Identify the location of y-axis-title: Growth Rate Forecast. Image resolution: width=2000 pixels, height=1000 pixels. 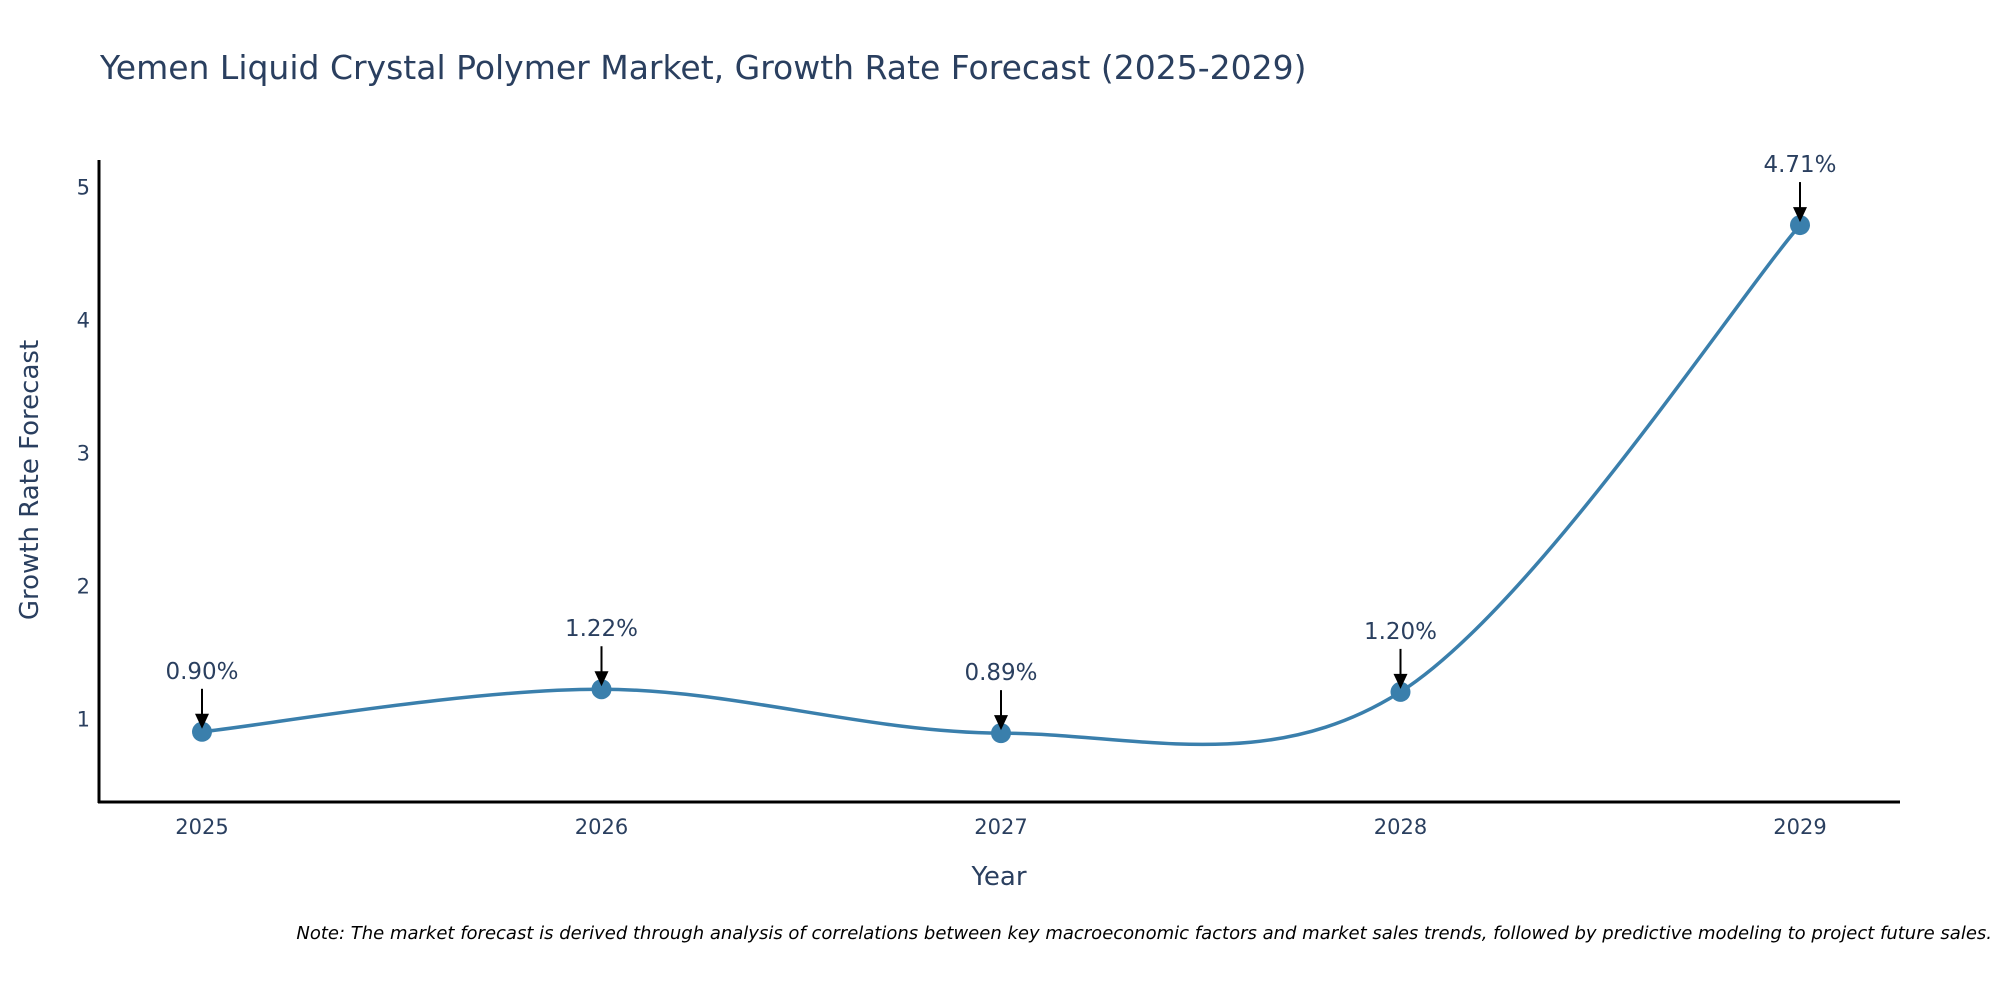
(30, 480).